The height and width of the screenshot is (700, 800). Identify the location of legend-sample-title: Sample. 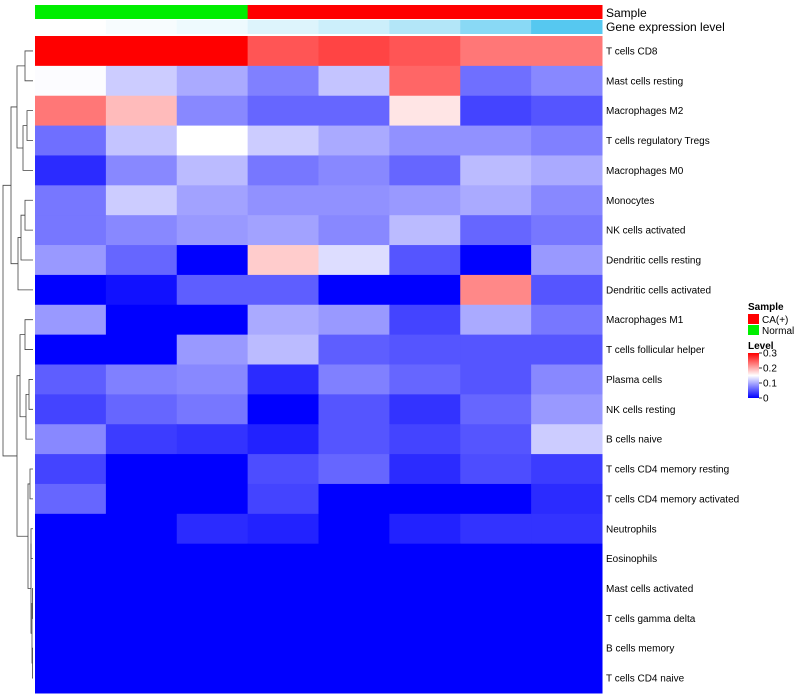
(766, 307).